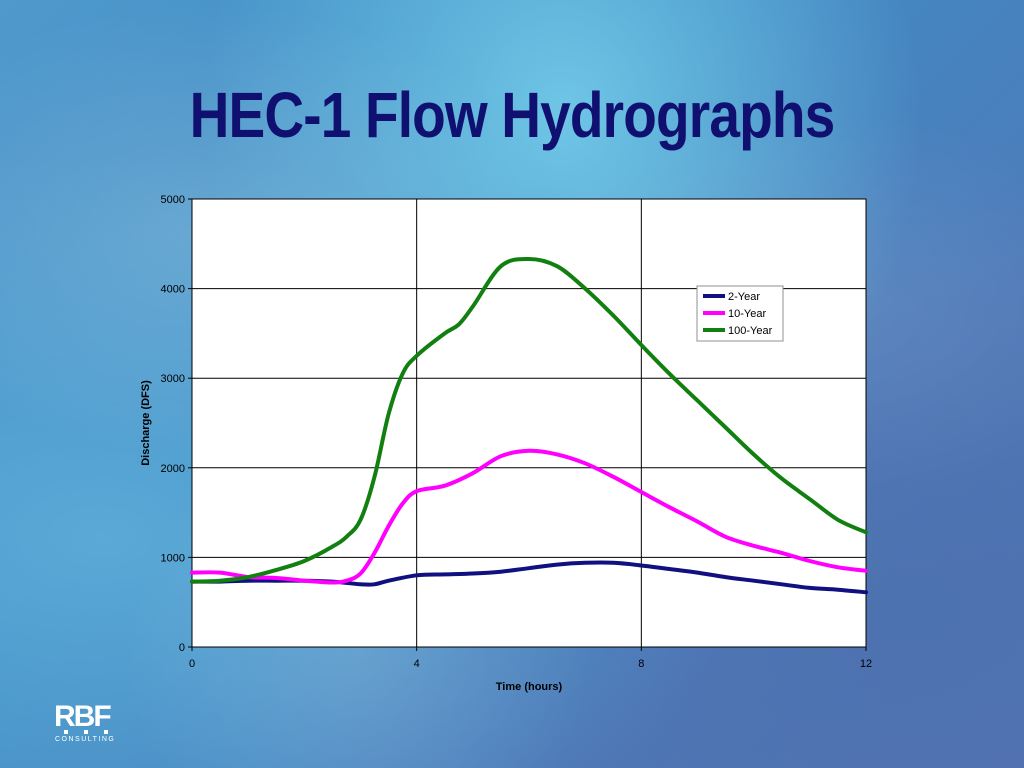 This screenshot has width=1024, height=768. I want to click on y-tick-label: 2000, so click(173, 469).